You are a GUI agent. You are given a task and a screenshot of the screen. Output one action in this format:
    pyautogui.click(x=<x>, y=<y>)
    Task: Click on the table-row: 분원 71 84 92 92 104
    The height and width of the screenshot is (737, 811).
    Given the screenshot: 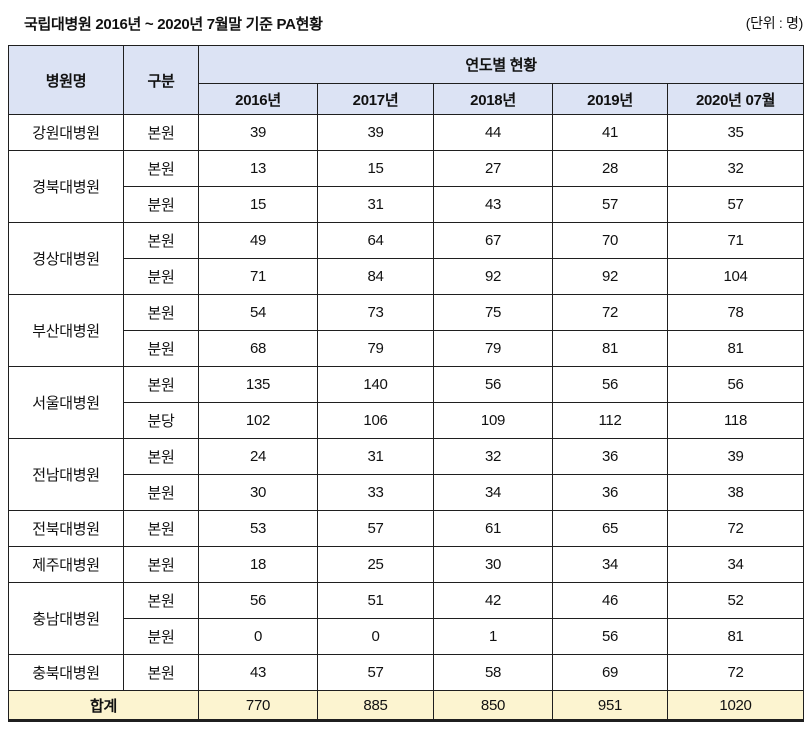 What is the action you would take?
    pyautogui.click(x=407, y=276)
    